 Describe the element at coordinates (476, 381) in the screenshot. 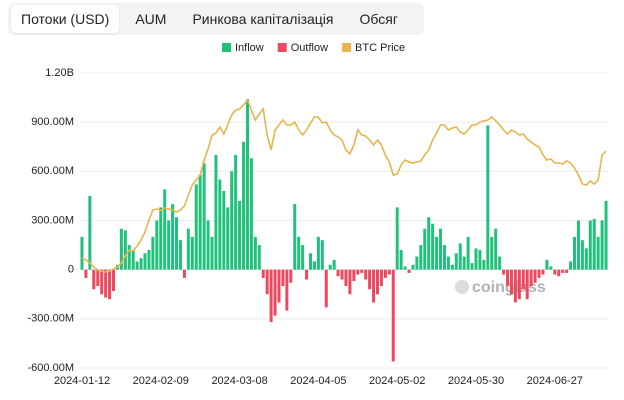

I see `x-tick-label: 2024-05-30` at that location.